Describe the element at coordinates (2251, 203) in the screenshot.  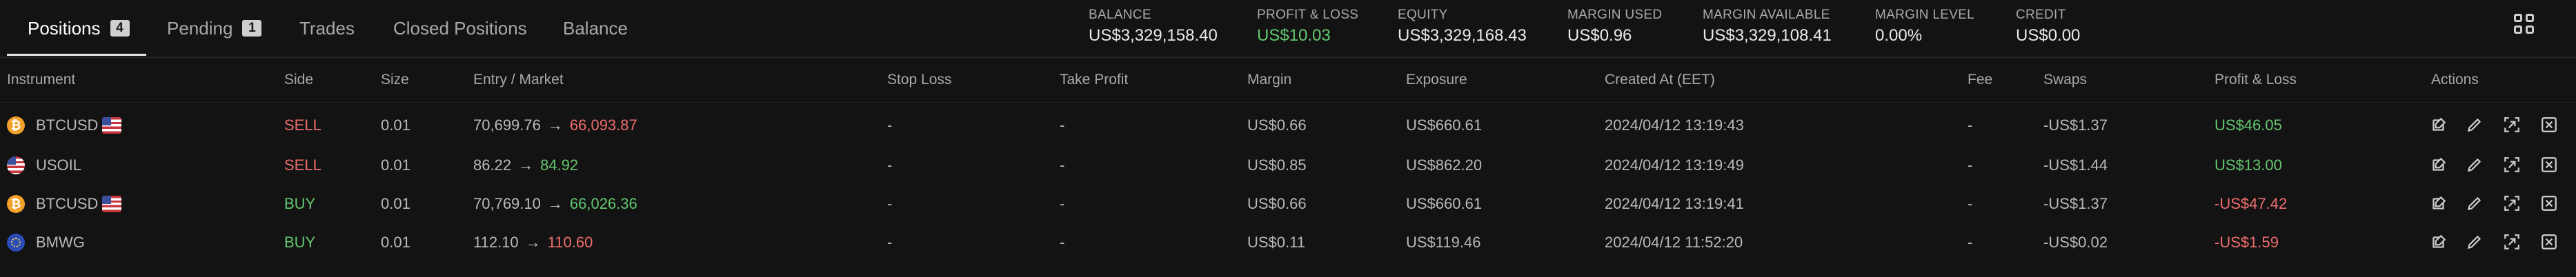
I see `profit-loss-value: -US$47.42` at that location.